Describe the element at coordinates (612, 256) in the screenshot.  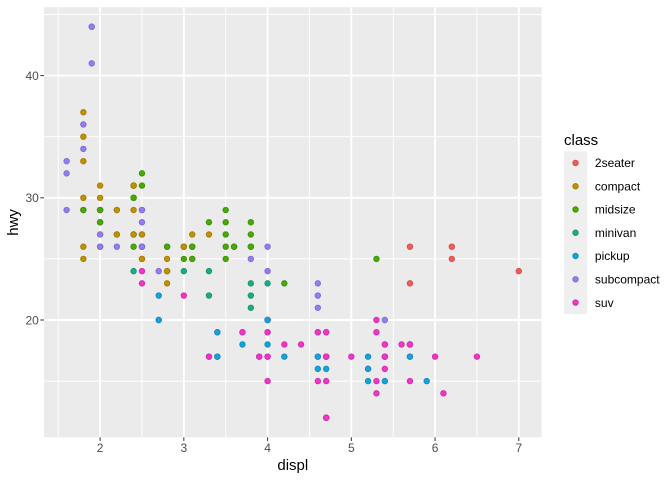
I see `svg-text: pickup` at that location.